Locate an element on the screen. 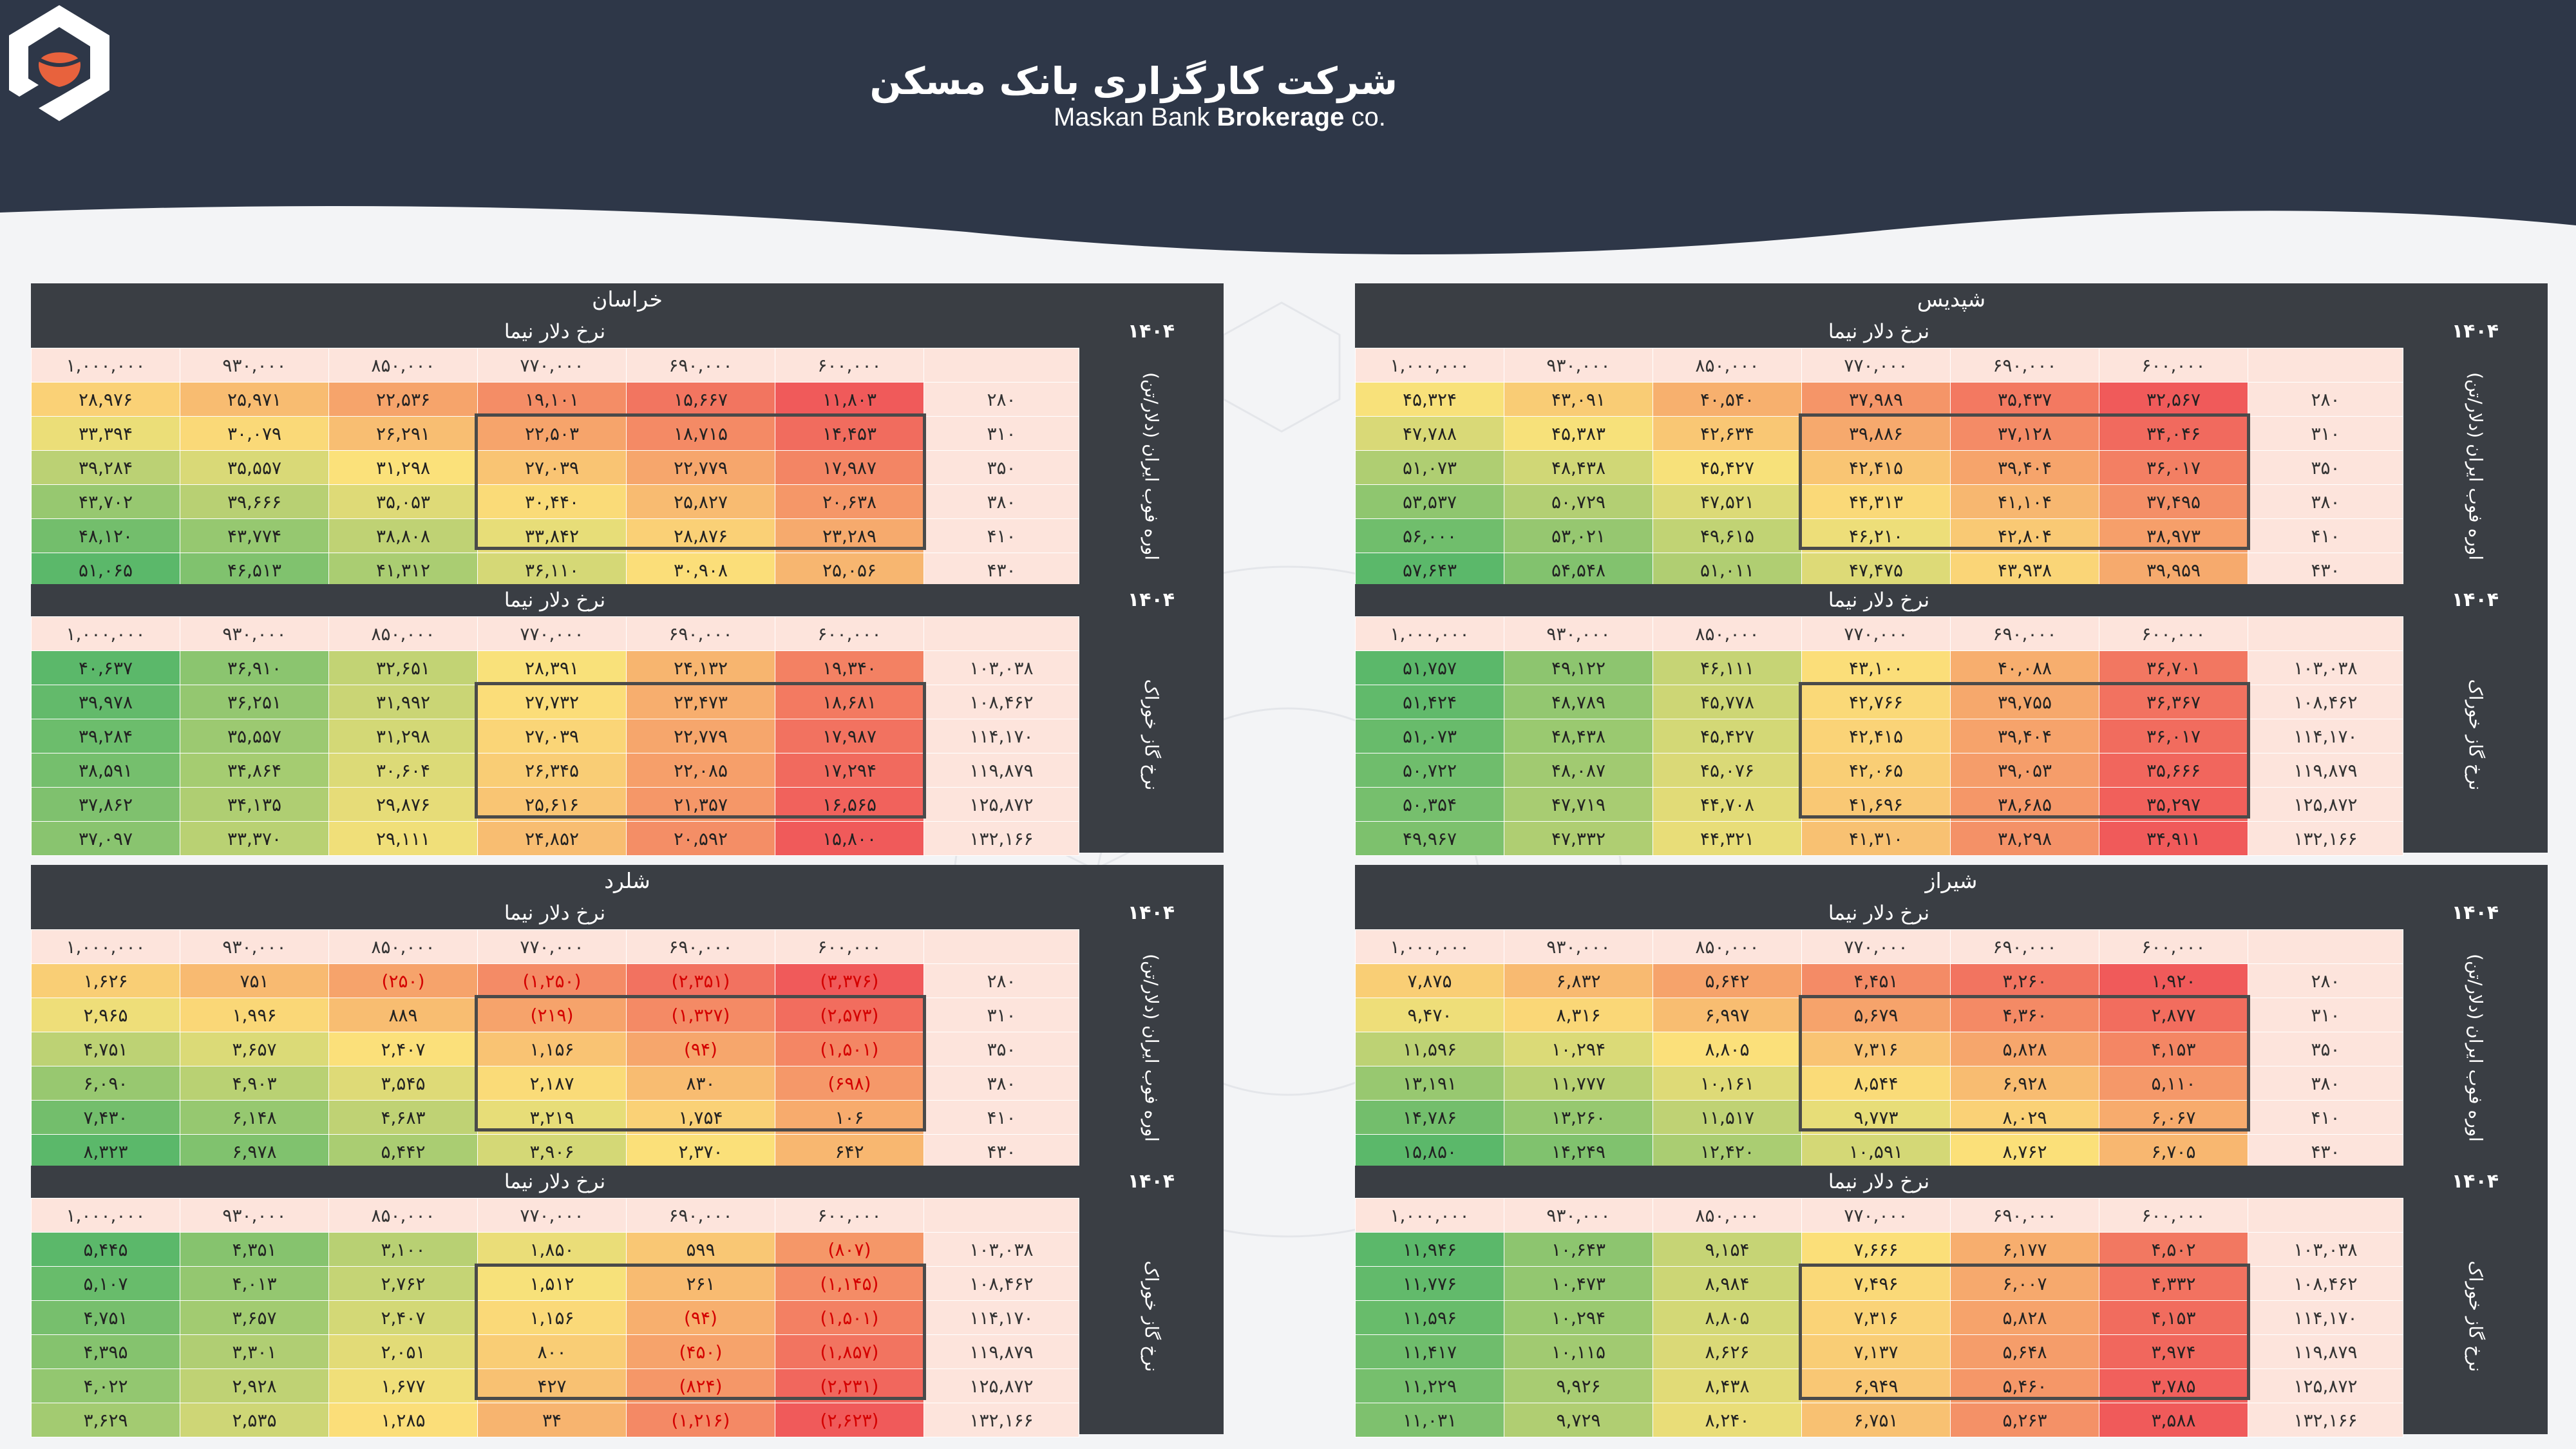  row-header: ۱۱۴,۱۷۰ is located at coordinates (2326, 1318).